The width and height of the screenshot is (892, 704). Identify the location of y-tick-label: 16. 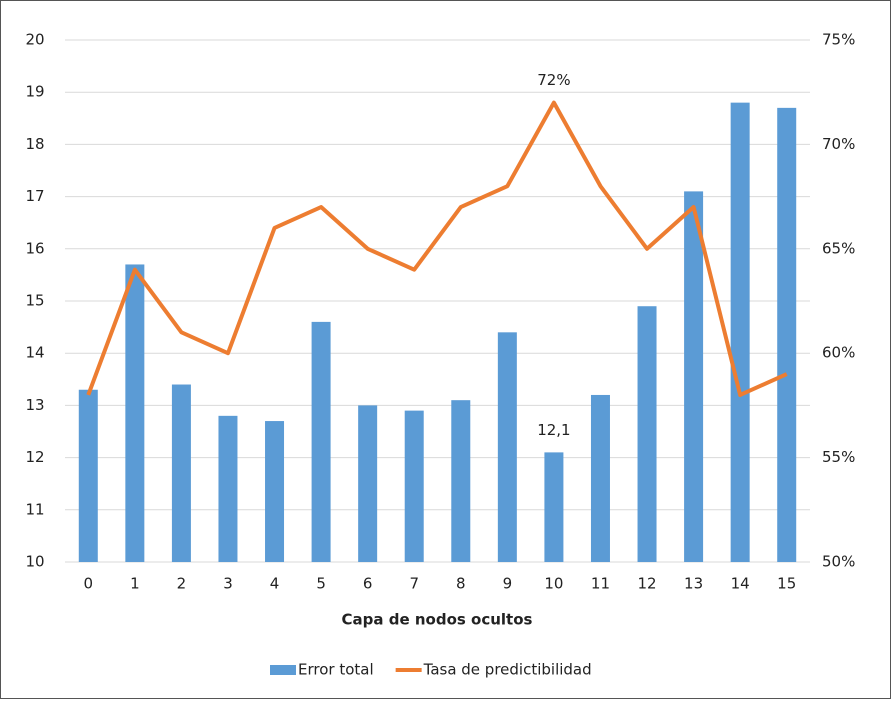
(34, 248).